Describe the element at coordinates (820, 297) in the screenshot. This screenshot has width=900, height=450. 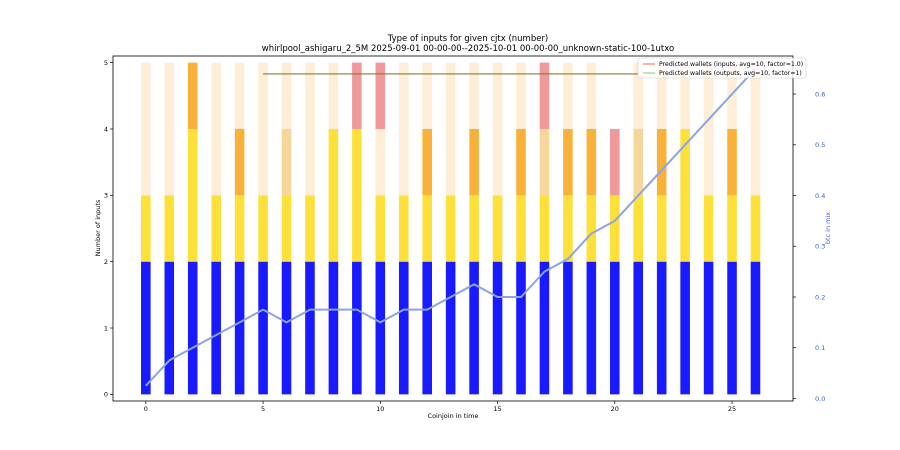
I see `right-y-tick-label-0.2: 0.2` at that location.